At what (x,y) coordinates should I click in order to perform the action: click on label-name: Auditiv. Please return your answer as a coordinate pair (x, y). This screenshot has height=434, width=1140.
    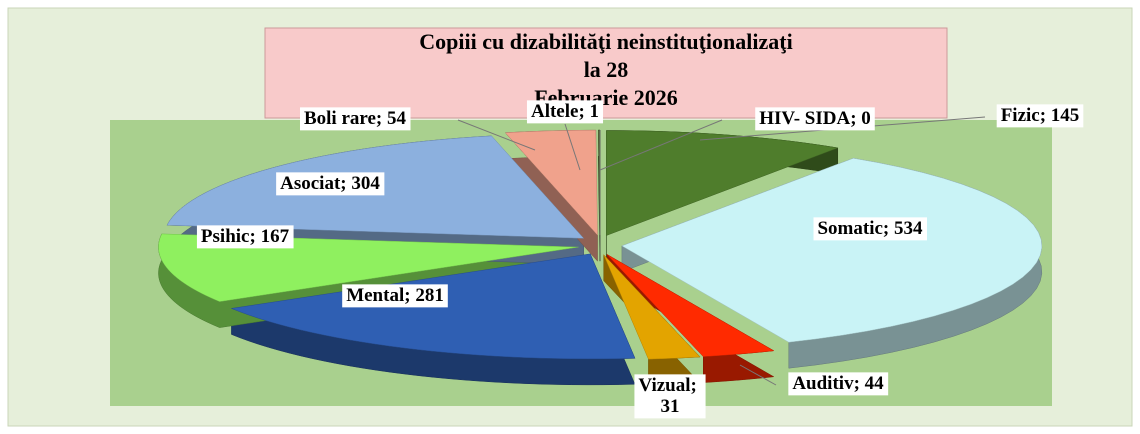
    Looking at the image, I should click on (823, 383).